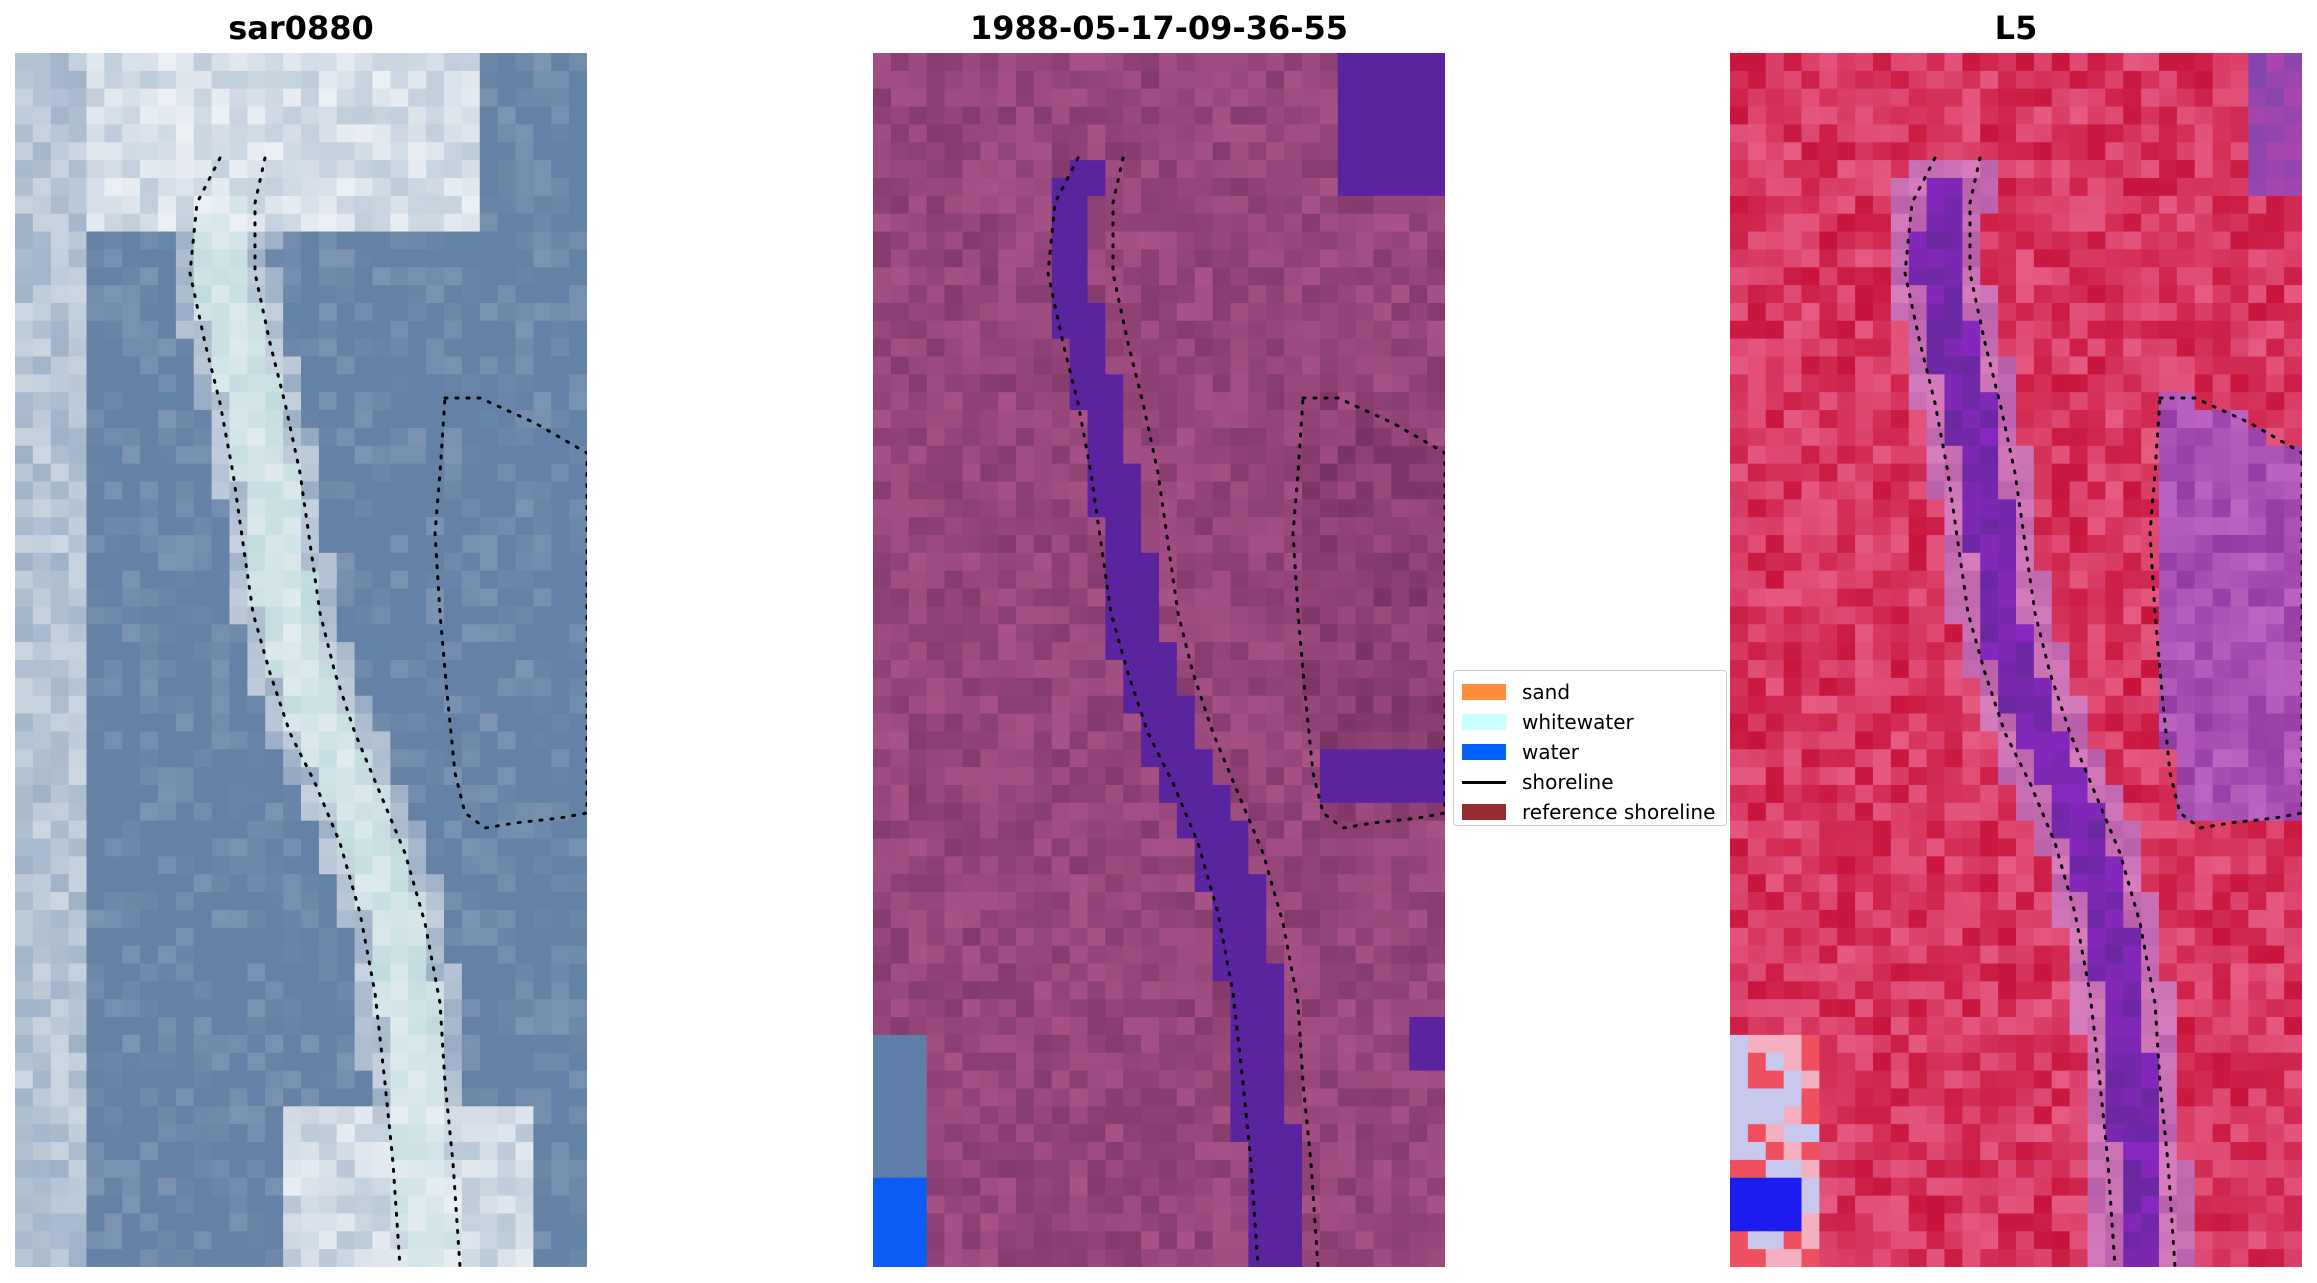  I want to click on legend-item-water: water, so click(1594, 752).